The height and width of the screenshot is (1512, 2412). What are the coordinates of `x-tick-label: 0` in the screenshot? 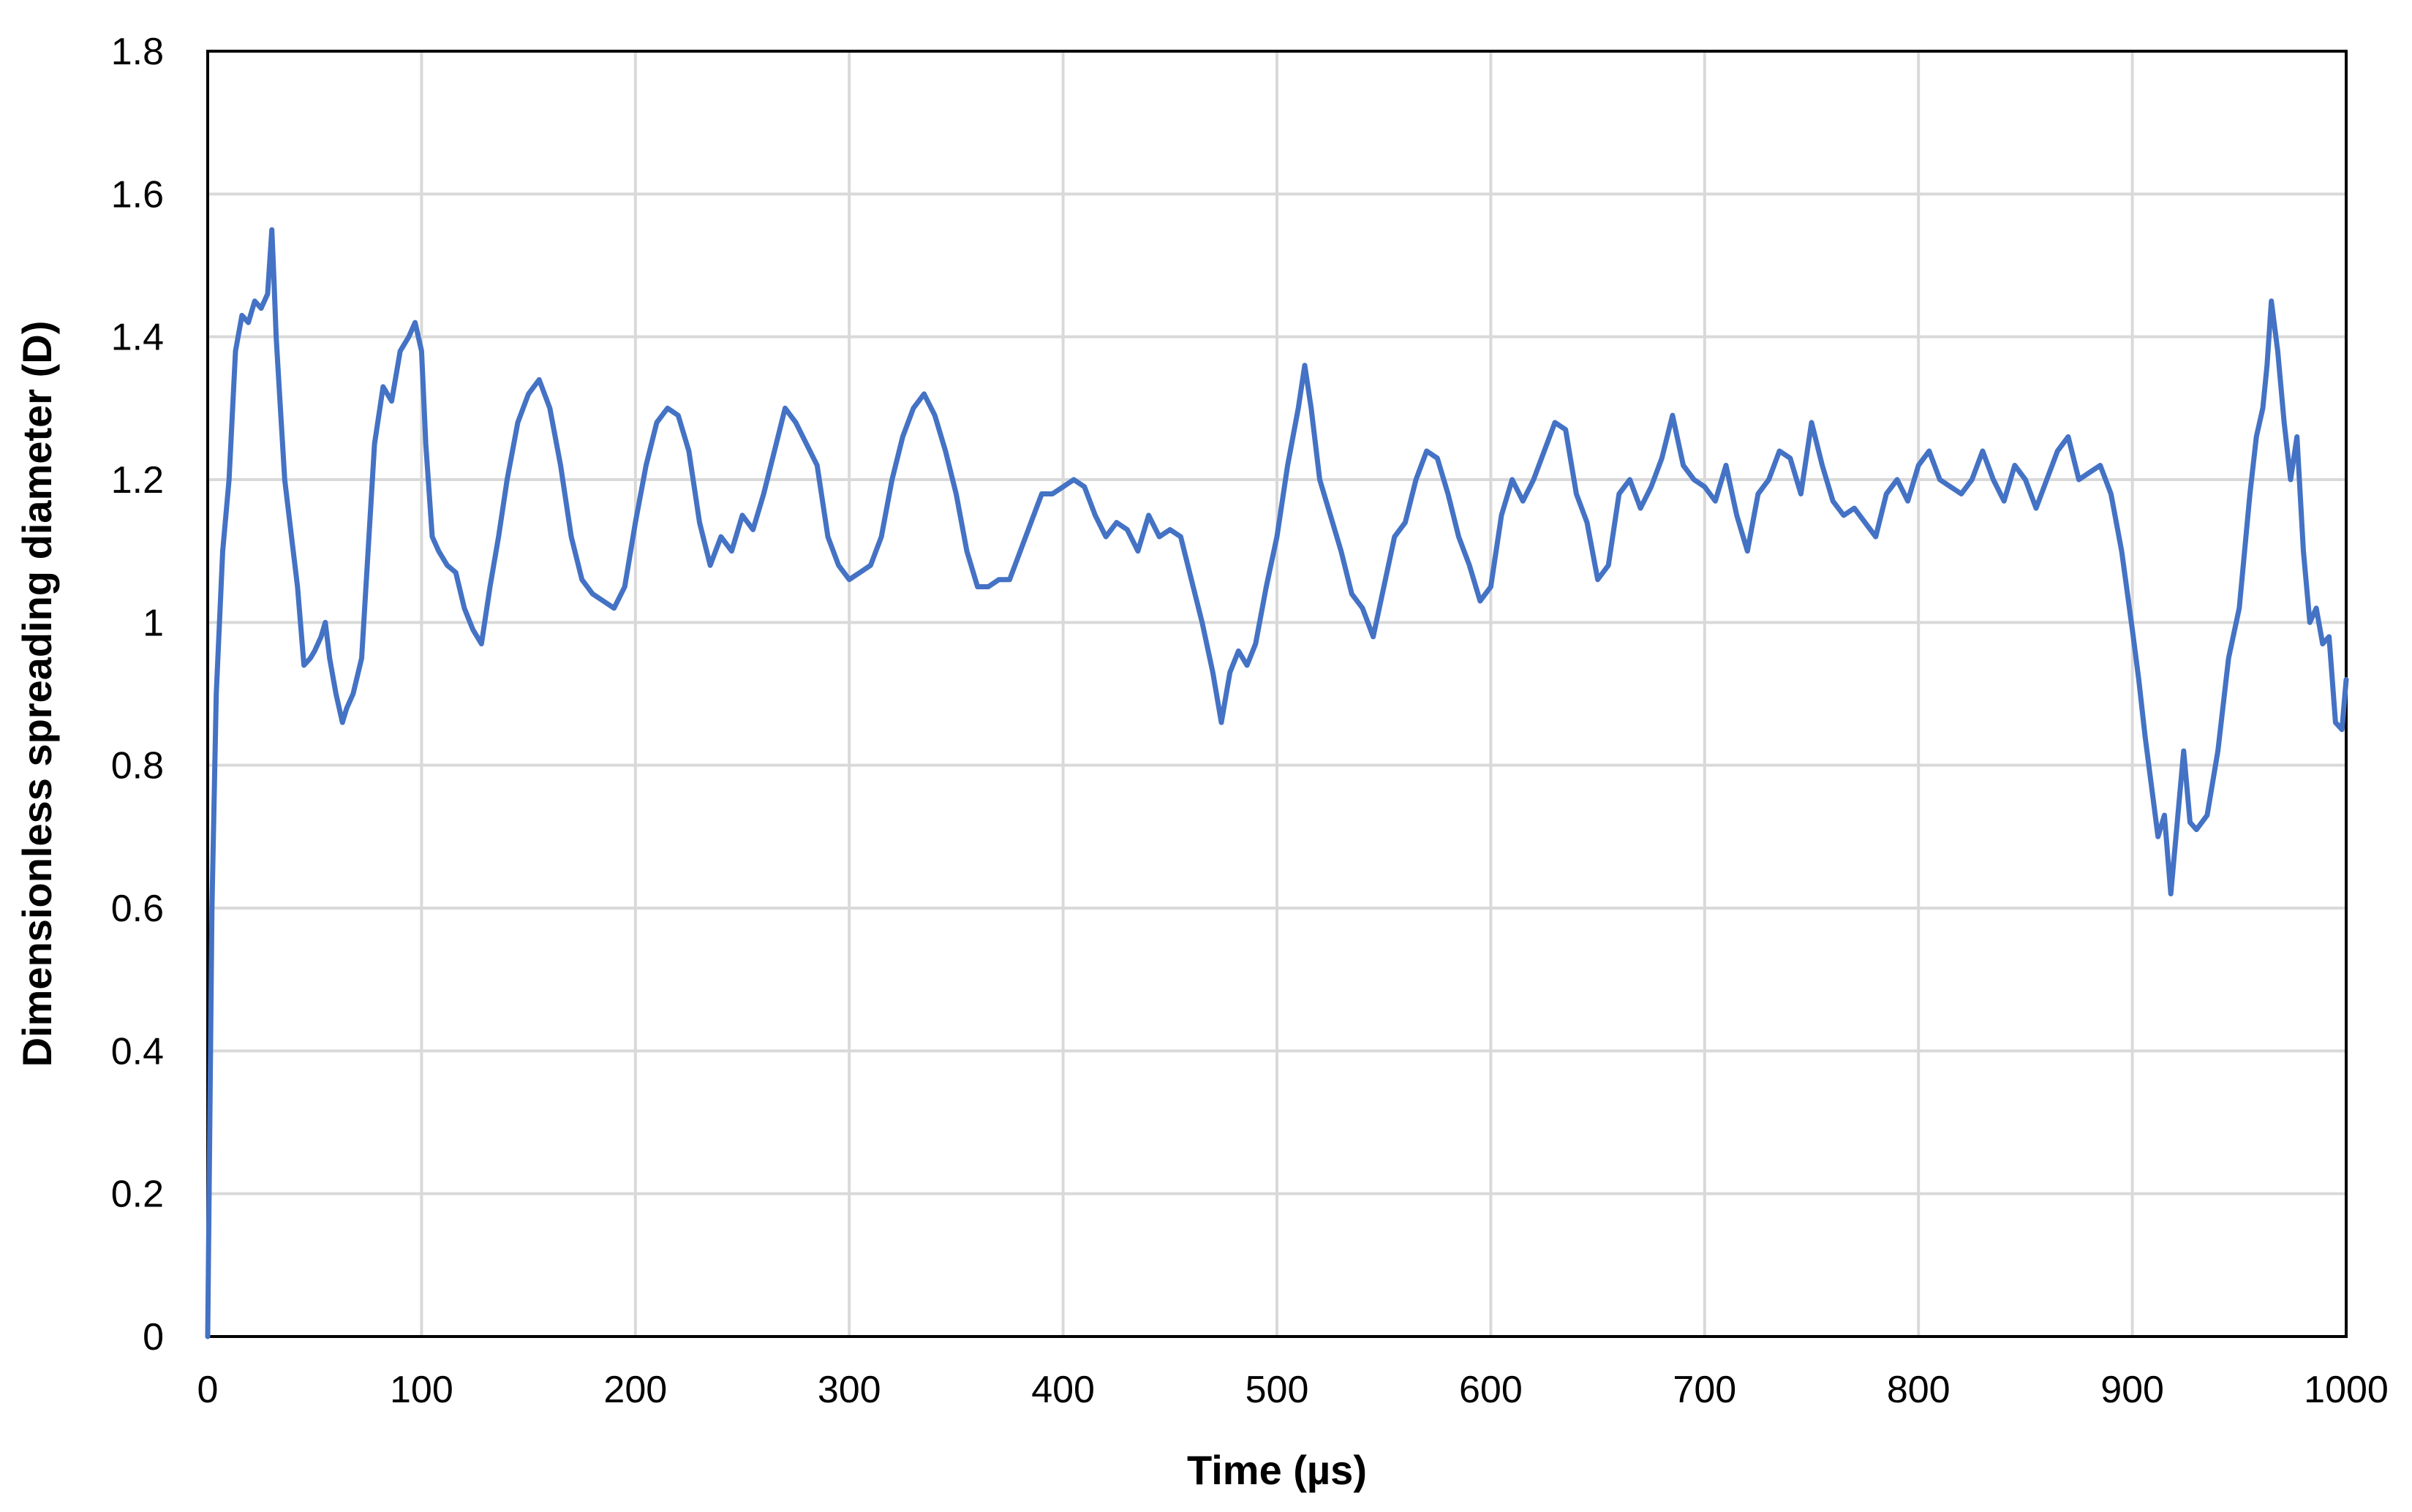 It's located at (208, 1390).